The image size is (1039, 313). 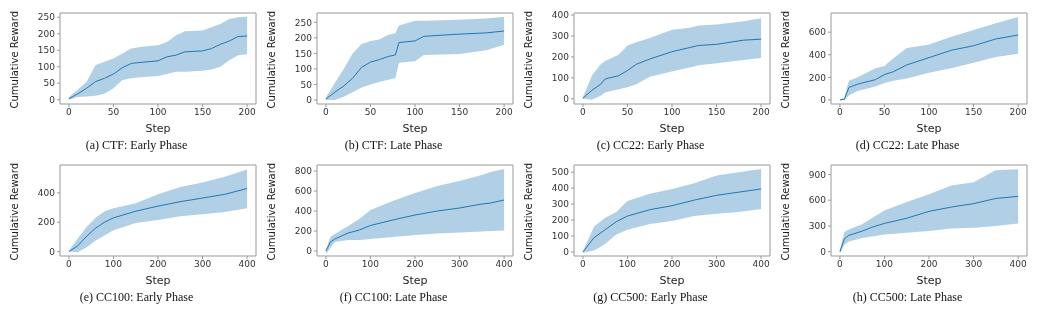 What do you see at coordinates (136, 297) in the screenshot?
I see `text: (e) CC100: Early Phase` at bounding box center [136, 297].